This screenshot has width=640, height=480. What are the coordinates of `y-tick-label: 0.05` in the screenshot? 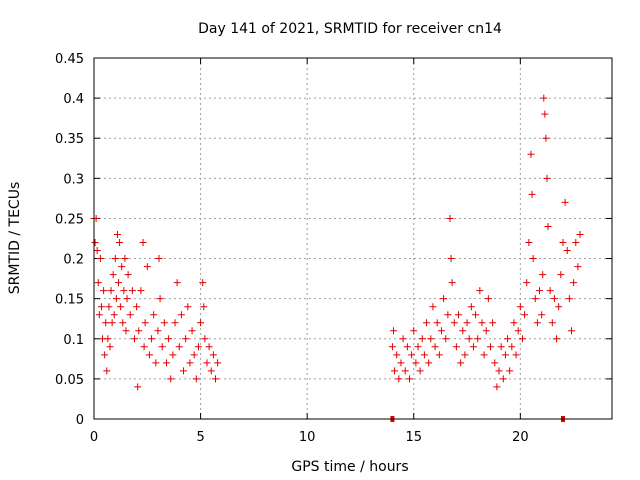 It's located at (69, 380).